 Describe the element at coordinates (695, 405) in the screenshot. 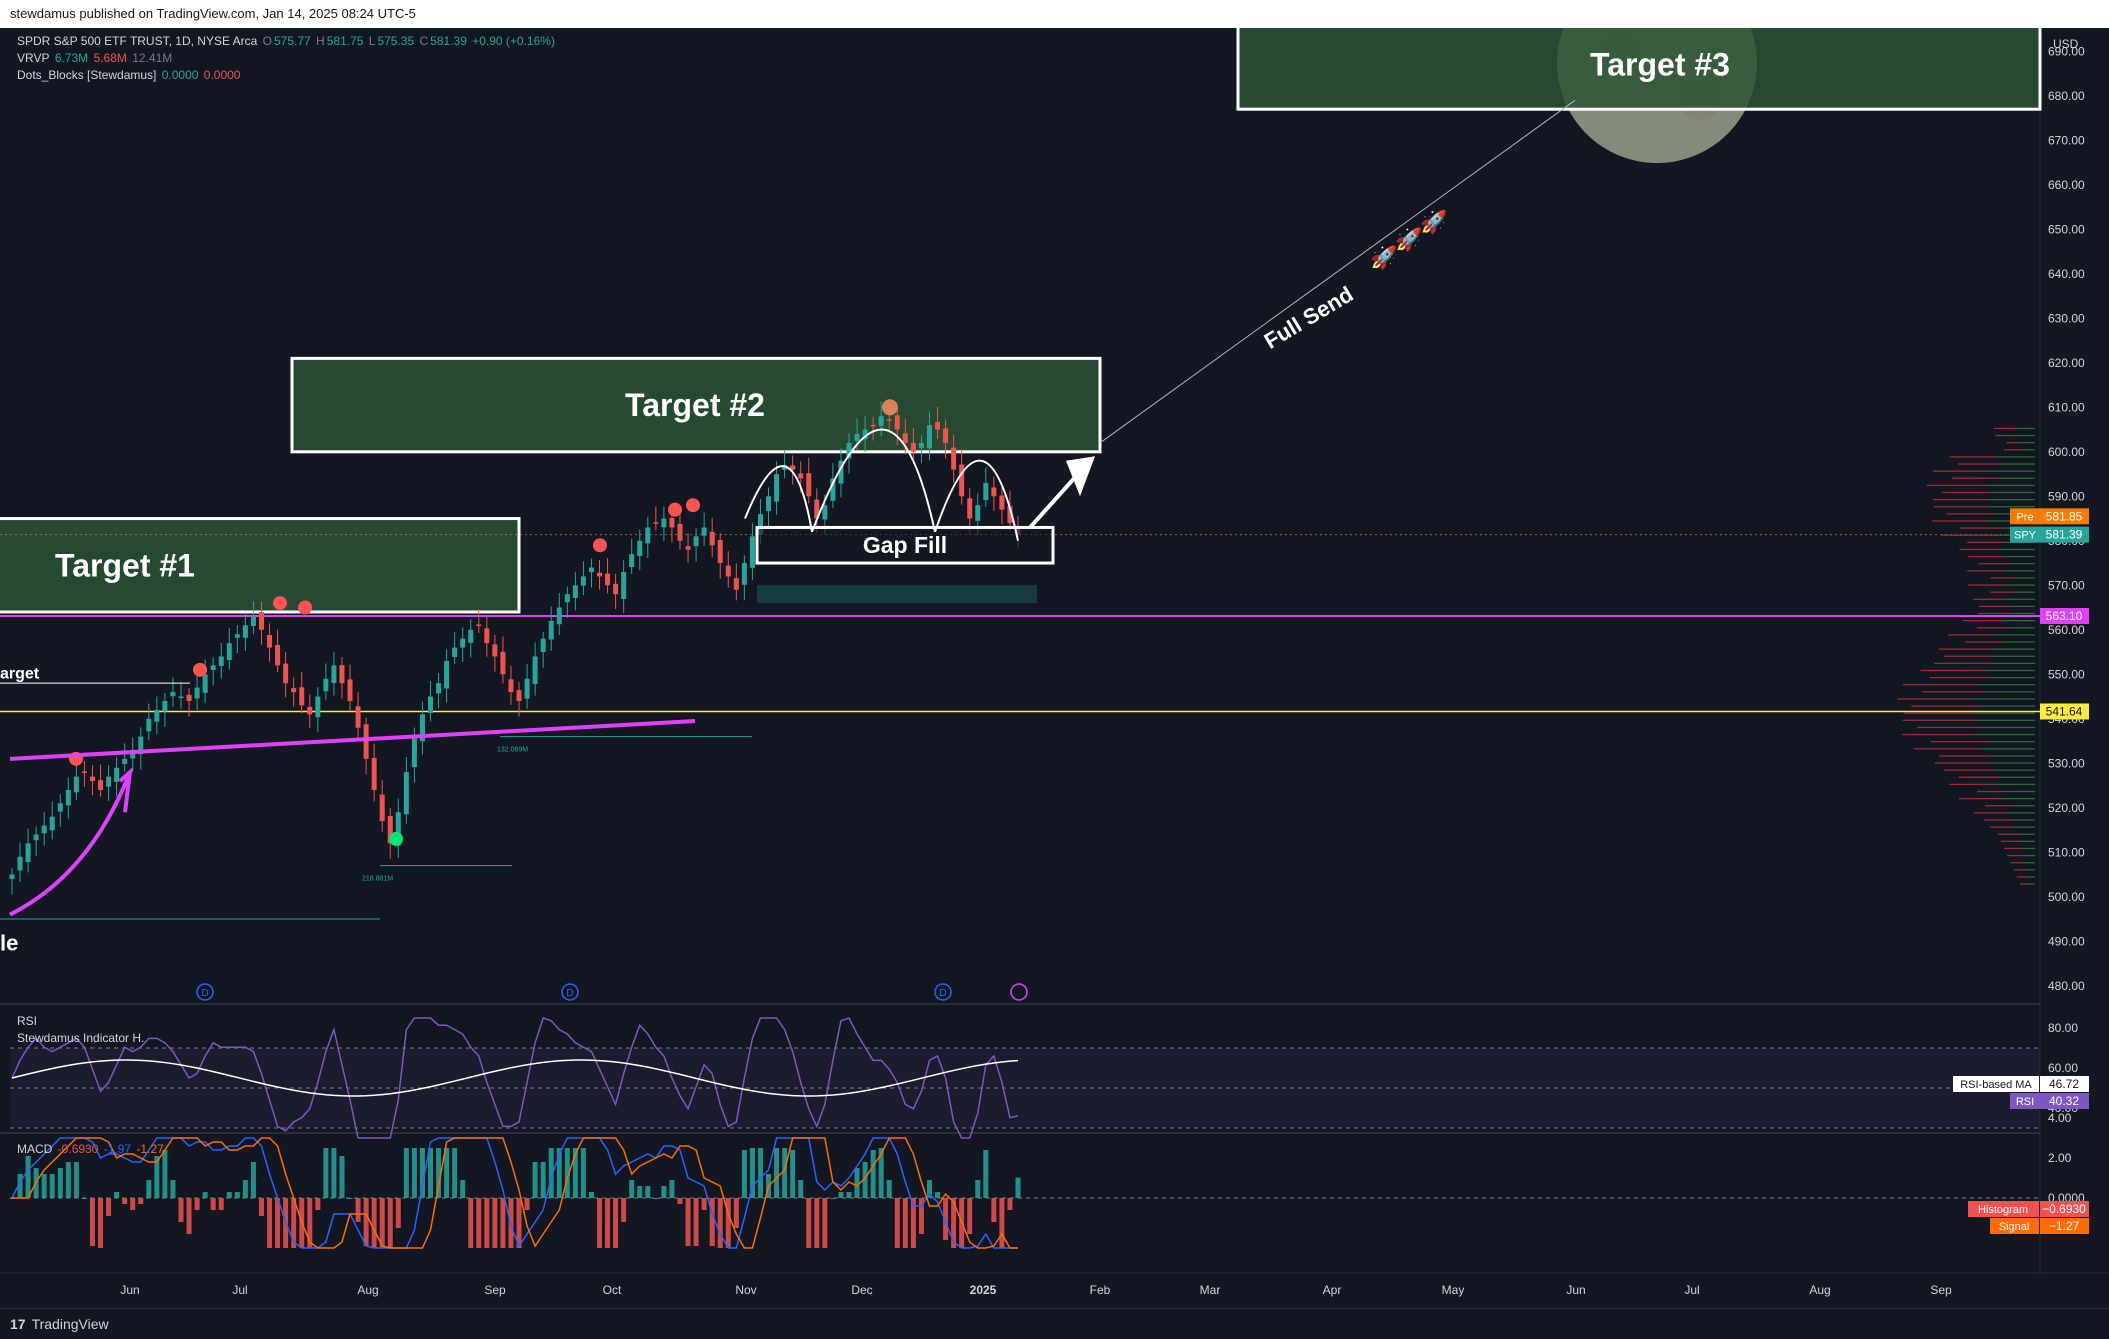

I see `target2-label: Target #2` at that location.